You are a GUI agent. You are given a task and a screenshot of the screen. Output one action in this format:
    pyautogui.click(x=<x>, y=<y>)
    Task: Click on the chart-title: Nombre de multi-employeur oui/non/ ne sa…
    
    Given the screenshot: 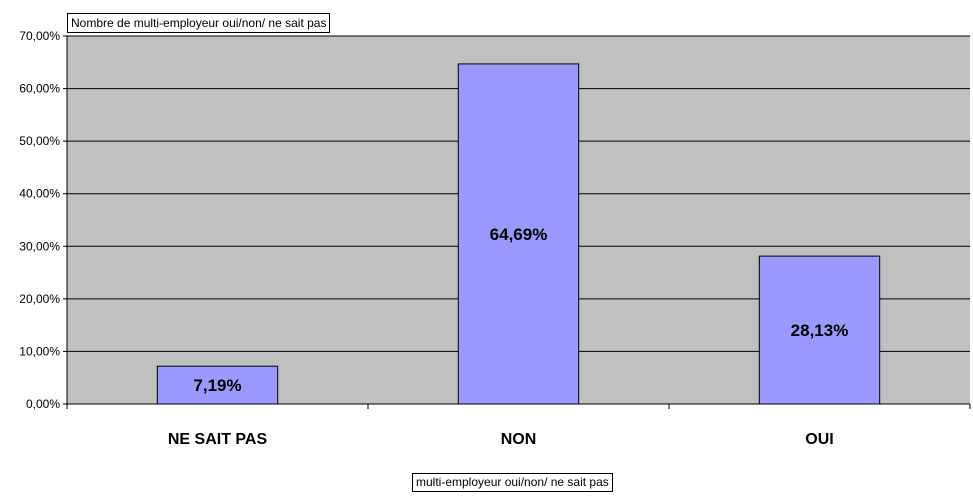 What is the action you would take?
    pyautogui.click(x=199, y=23)
    